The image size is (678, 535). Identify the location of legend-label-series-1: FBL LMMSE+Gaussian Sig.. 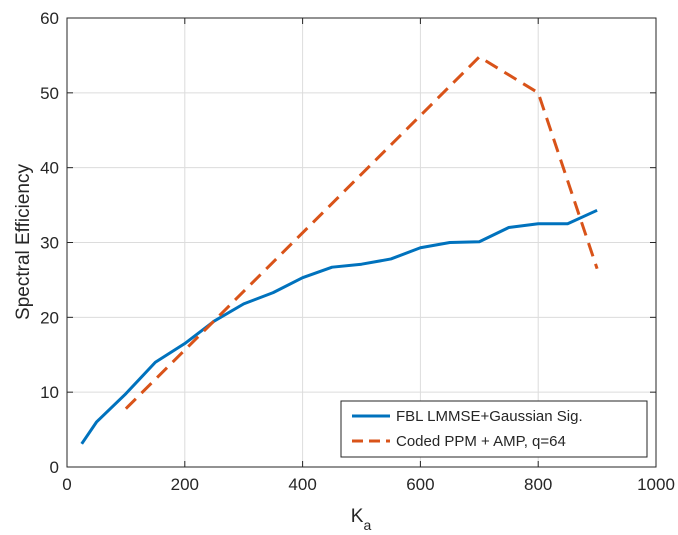
(489, 416).